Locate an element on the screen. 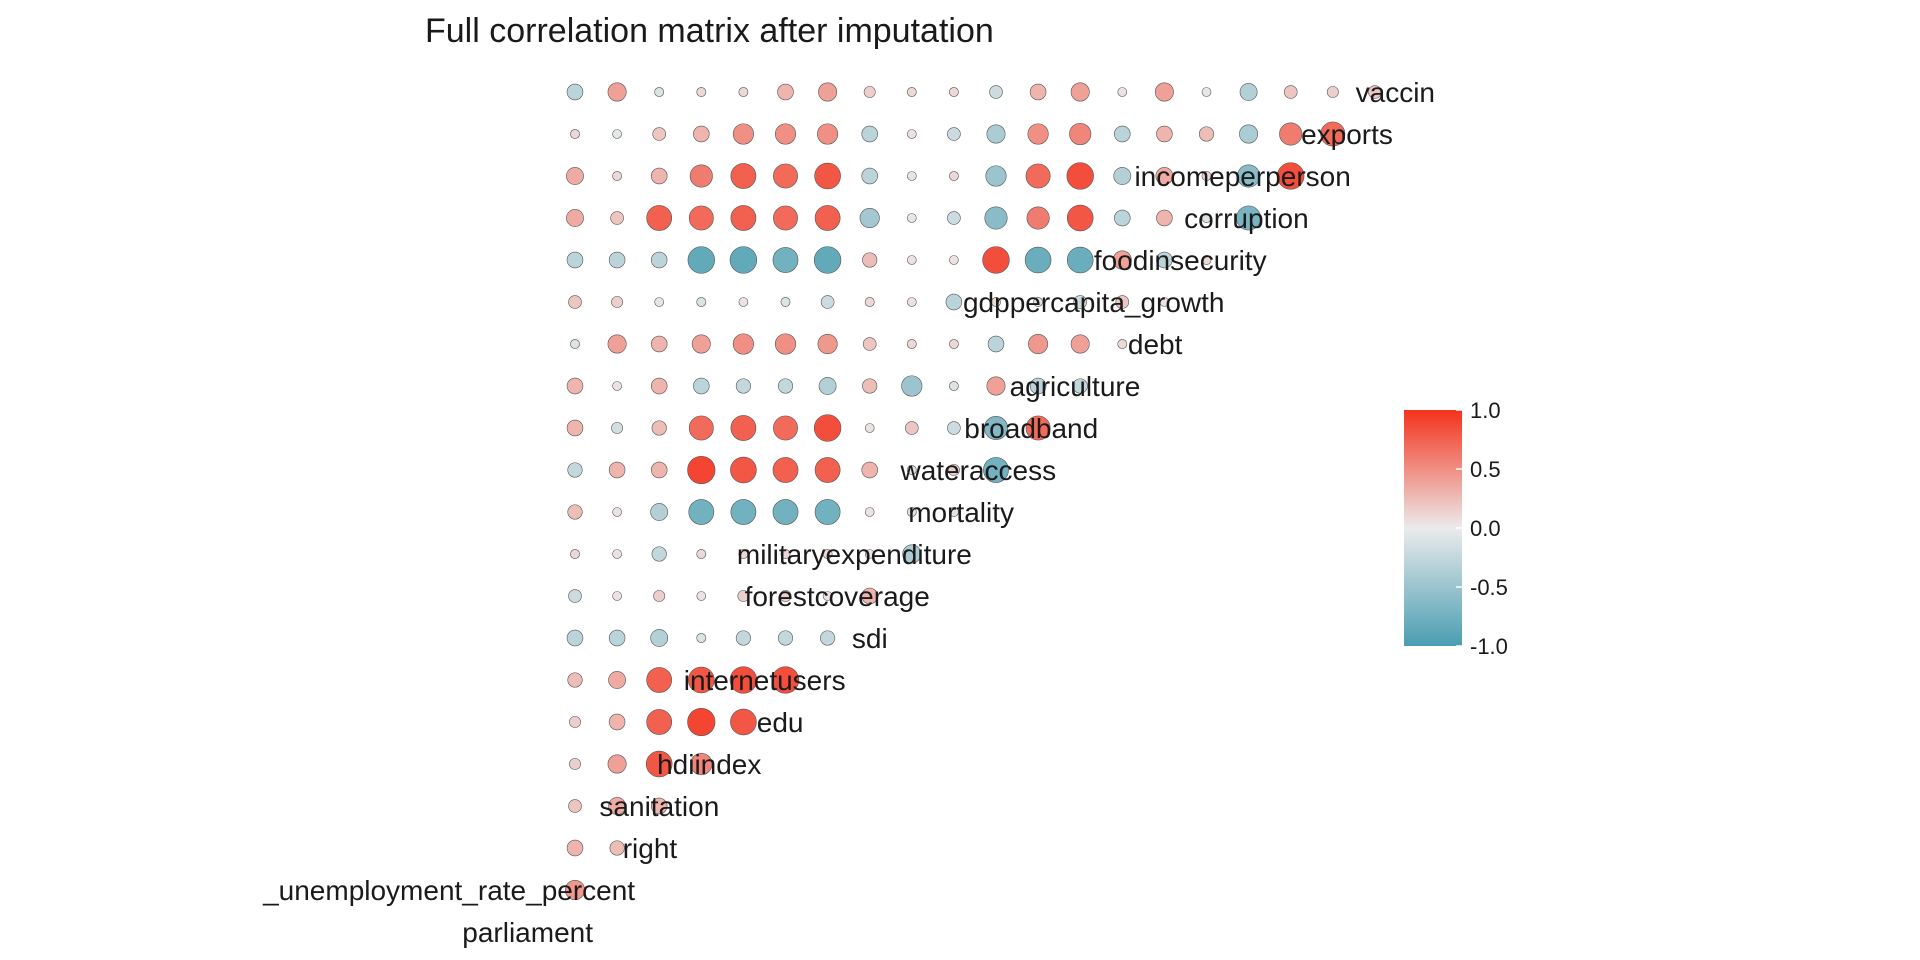 The image size is (1920, 960). variable-label-gdppercapita_growth: gdppercapita_growth is located at coordinates (1094, 302).